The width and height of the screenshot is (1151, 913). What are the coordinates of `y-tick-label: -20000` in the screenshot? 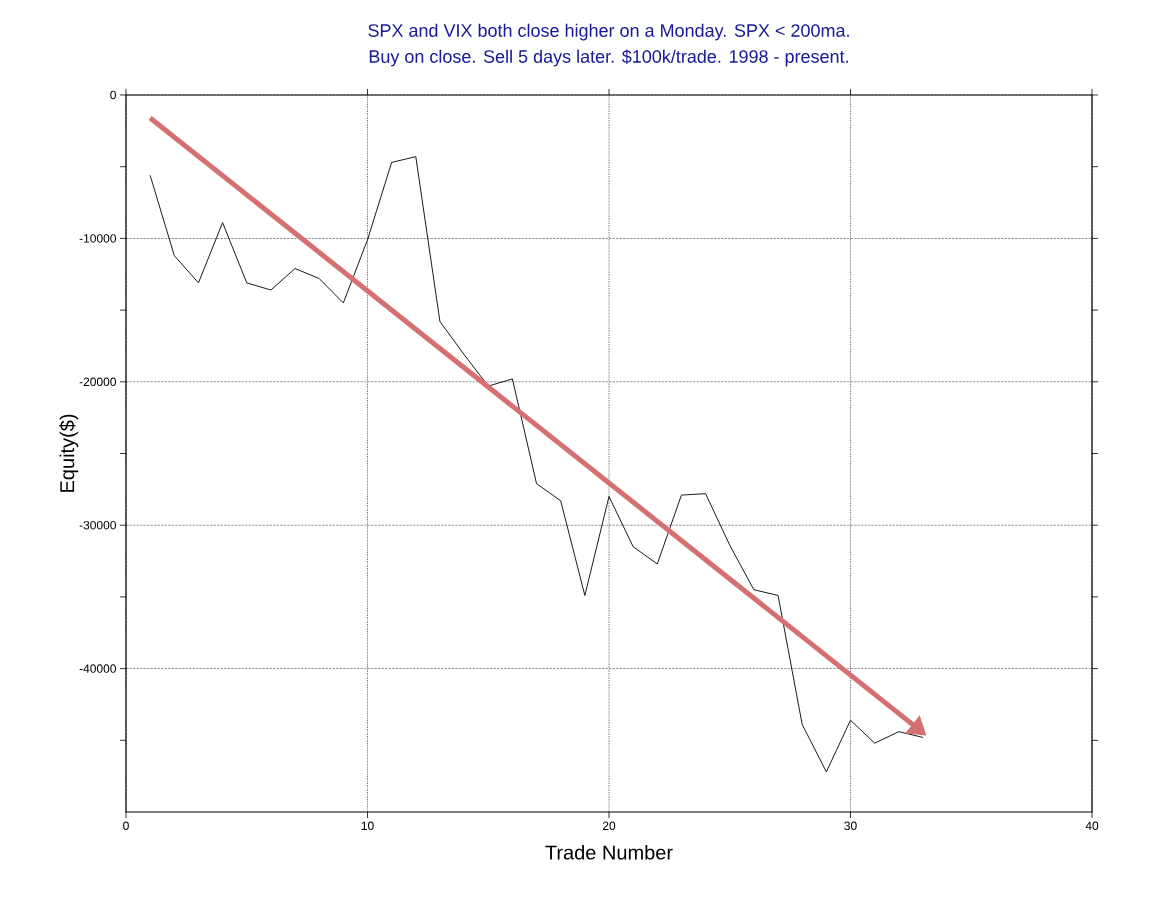 It's located at (97, 382).